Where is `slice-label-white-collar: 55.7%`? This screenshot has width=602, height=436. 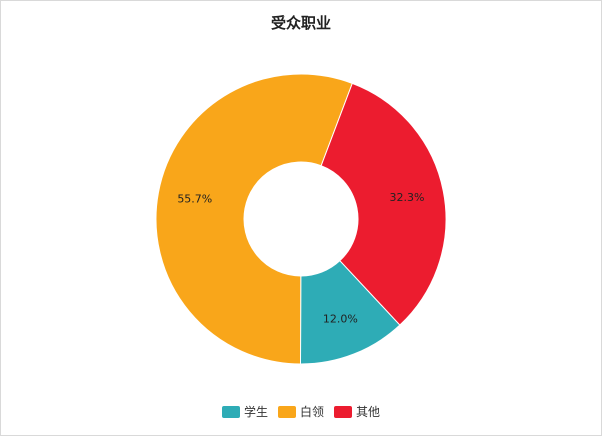 slice-label-white-collar: 55.7% is located at coordinates (194, 198).